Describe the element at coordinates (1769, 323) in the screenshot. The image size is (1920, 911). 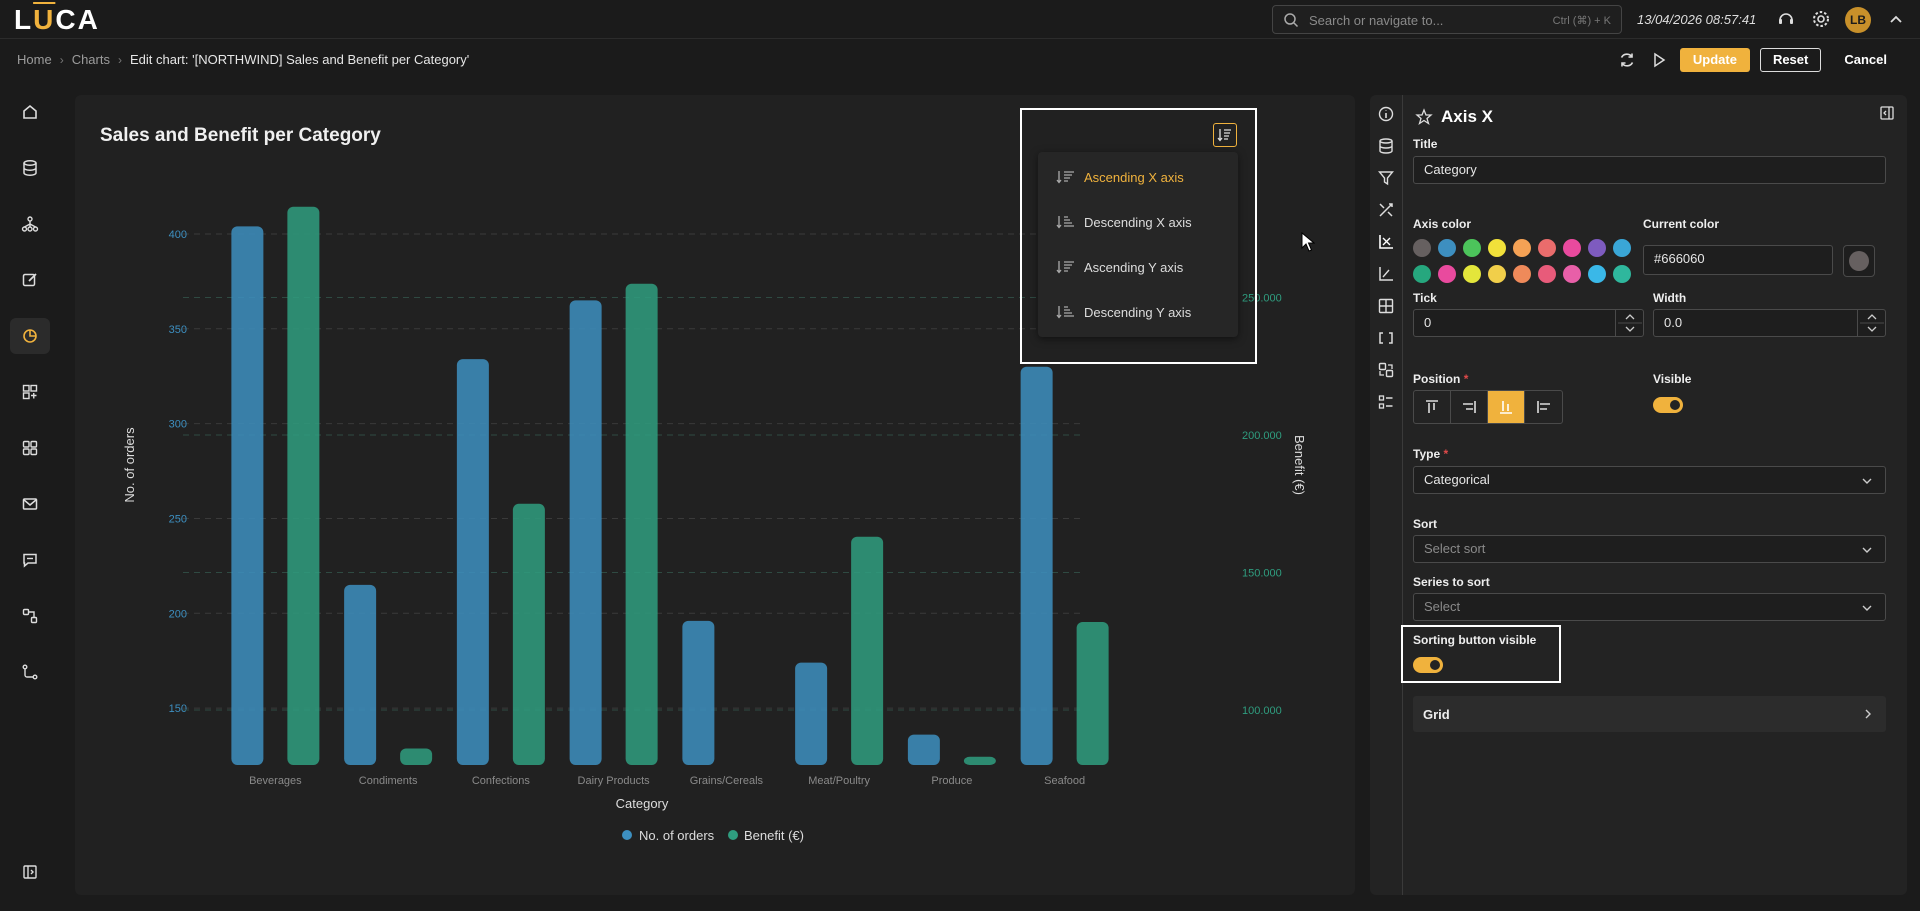
I see `width-input: 0.0` at that location.